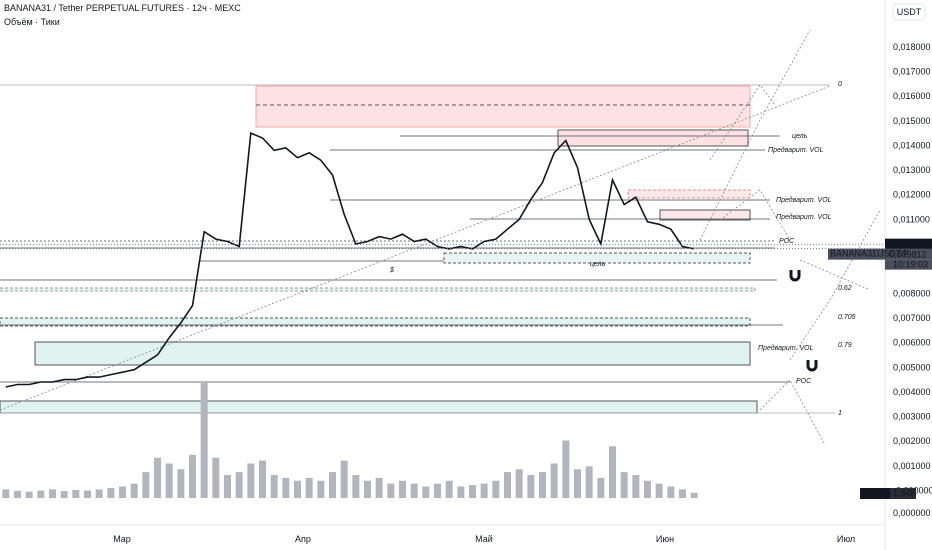 This screenshot has height=550, width=932. Describe the element at coordinates (912, 145) in the screenshot. I see `y-tick-label: 0,014000` at that location.